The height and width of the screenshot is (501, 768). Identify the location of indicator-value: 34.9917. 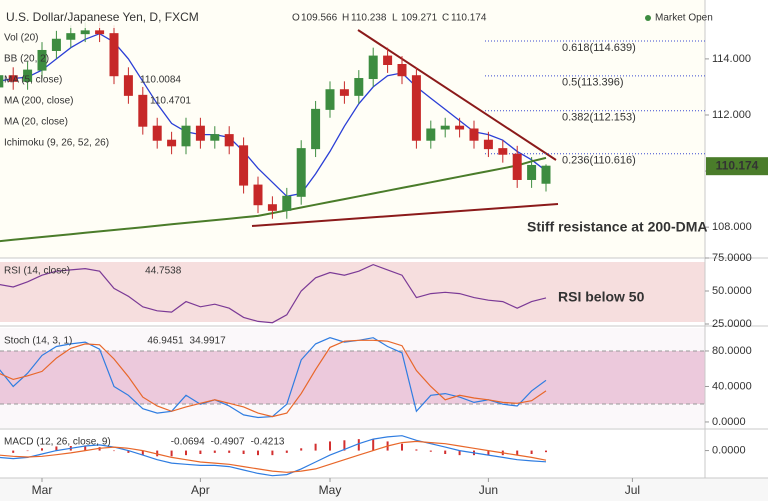
(208, 341).